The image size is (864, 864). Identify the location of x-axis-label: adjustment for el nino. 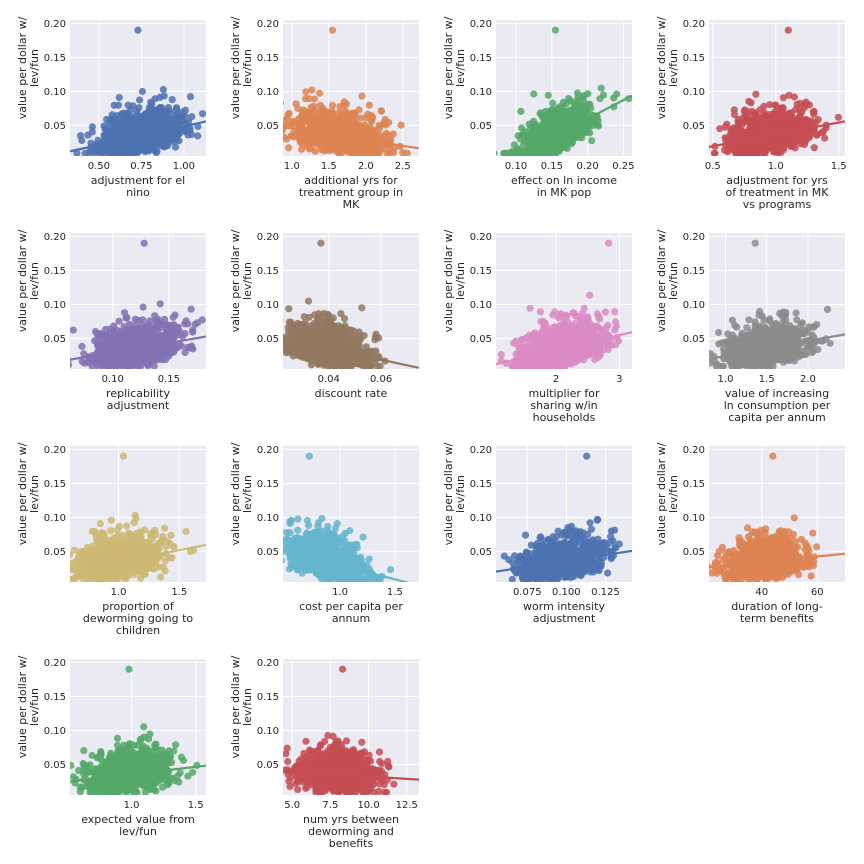
(138, 186).